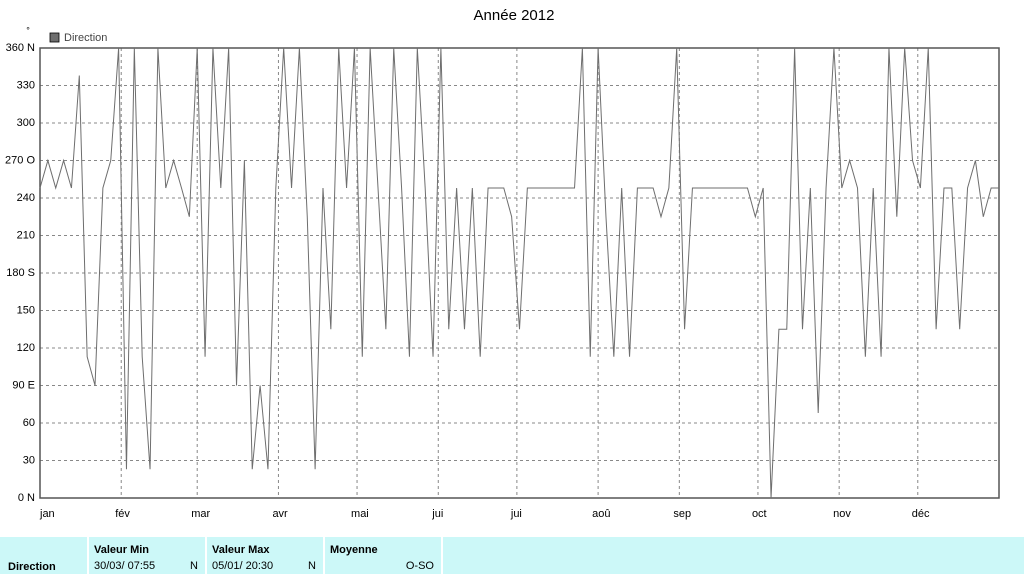  What do you see at coordinates (514, 15) in the screenshot?
I see `chart-title: Année 2012` at bounding box center [514, 15].